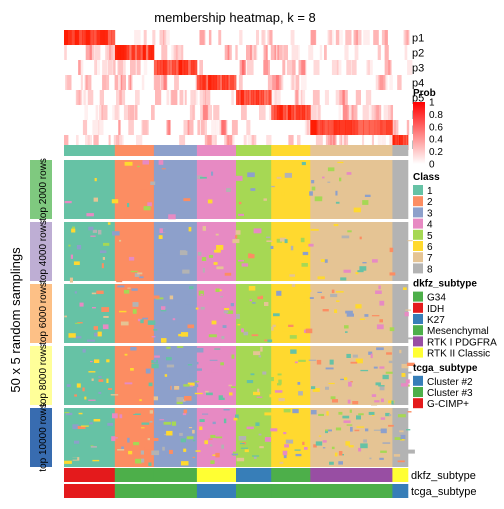 The width and height of the screenshot is (504, 509). Describe the element at coordinates (426, 177) in the screenshot. I see `class-legend-title: Class` at that location.